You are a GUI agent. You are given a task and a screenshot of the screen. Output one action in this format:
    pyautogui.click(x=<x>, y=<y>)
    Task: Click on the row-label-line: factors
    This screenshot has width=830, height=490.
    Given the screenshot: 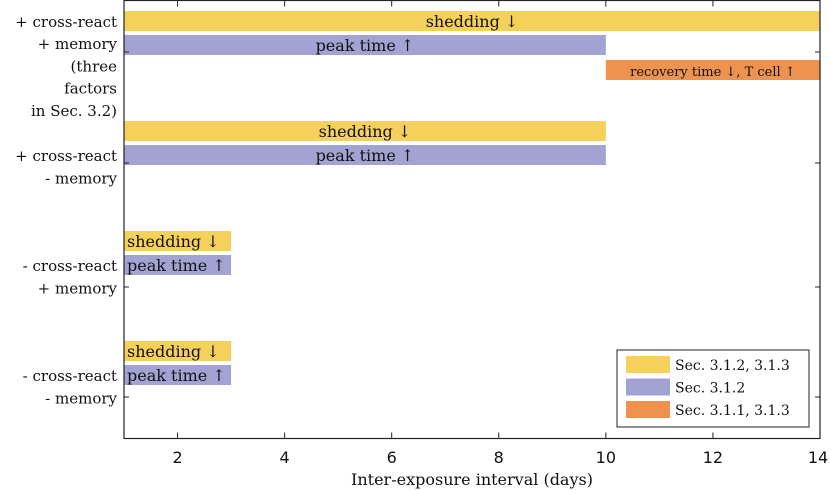 What is the action you would take?
    pyautogui.click(x=90, y=89)
    